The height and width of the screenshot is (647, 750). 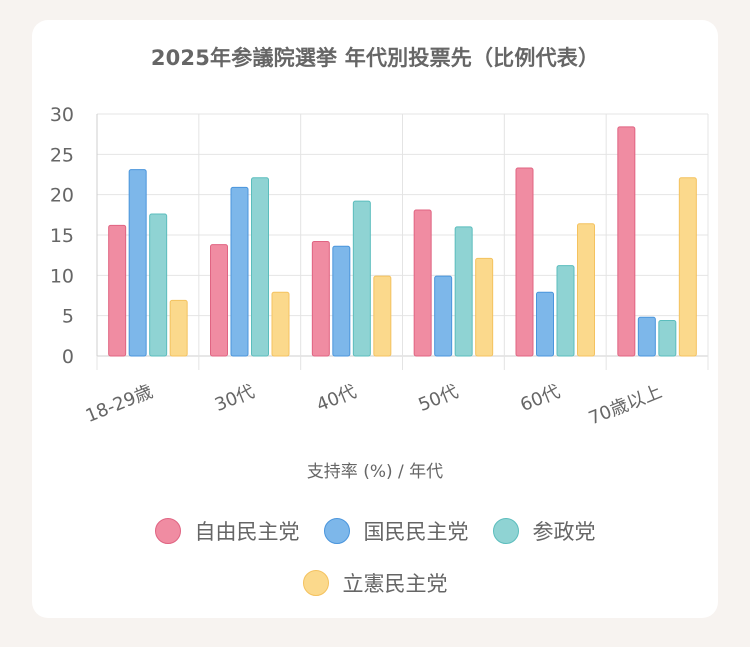 What do you see at coordinates (235, 398) in the screenshot?
I see `x-tick-label: 30代` at bounding box center [235, 398].